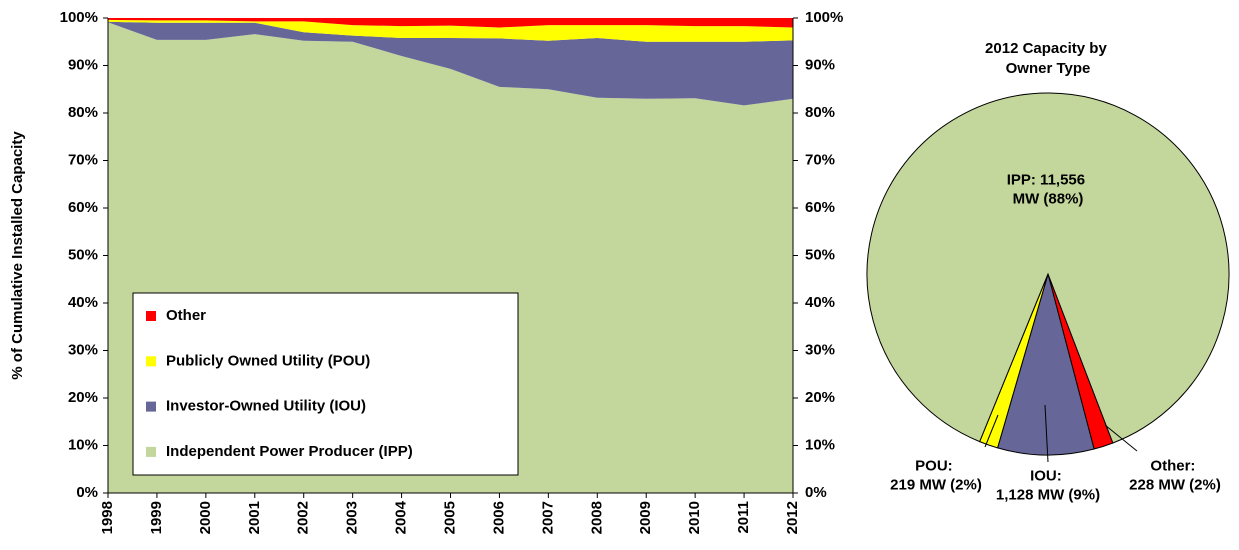 This screenshot has height=550, width=1239. Describe the element at coordinates (107, 517) in the screenshot. I see `x-tick-label: 1998` at that location.